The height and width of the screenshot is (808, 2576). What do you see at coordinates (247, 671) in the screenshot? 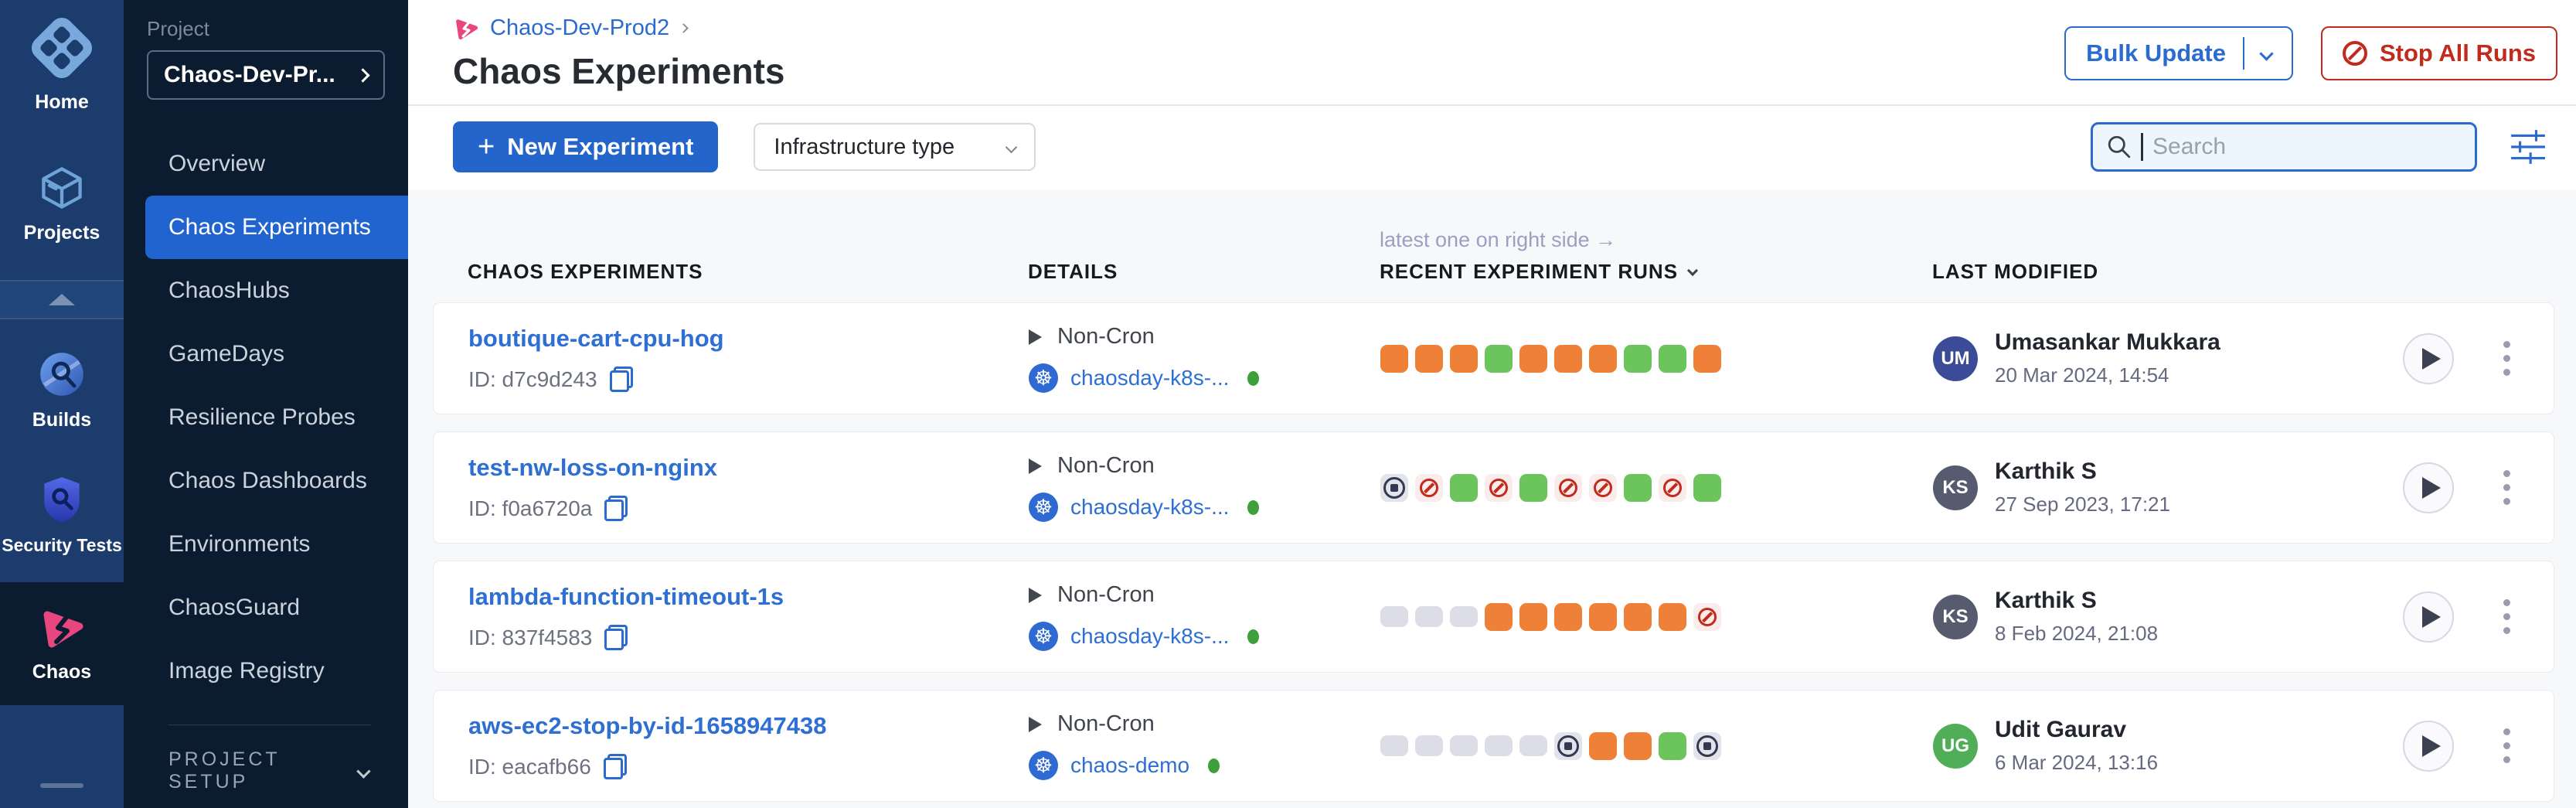
I see `sidebar-item-image-registry: Image Registry` at bounding box center [247, 671].